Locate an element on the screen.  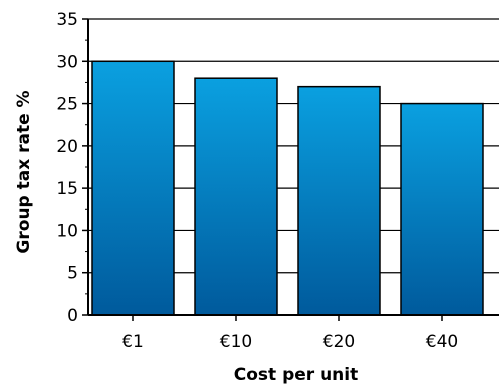
y-tick-label: 30 is located at coordinates (67, 62).